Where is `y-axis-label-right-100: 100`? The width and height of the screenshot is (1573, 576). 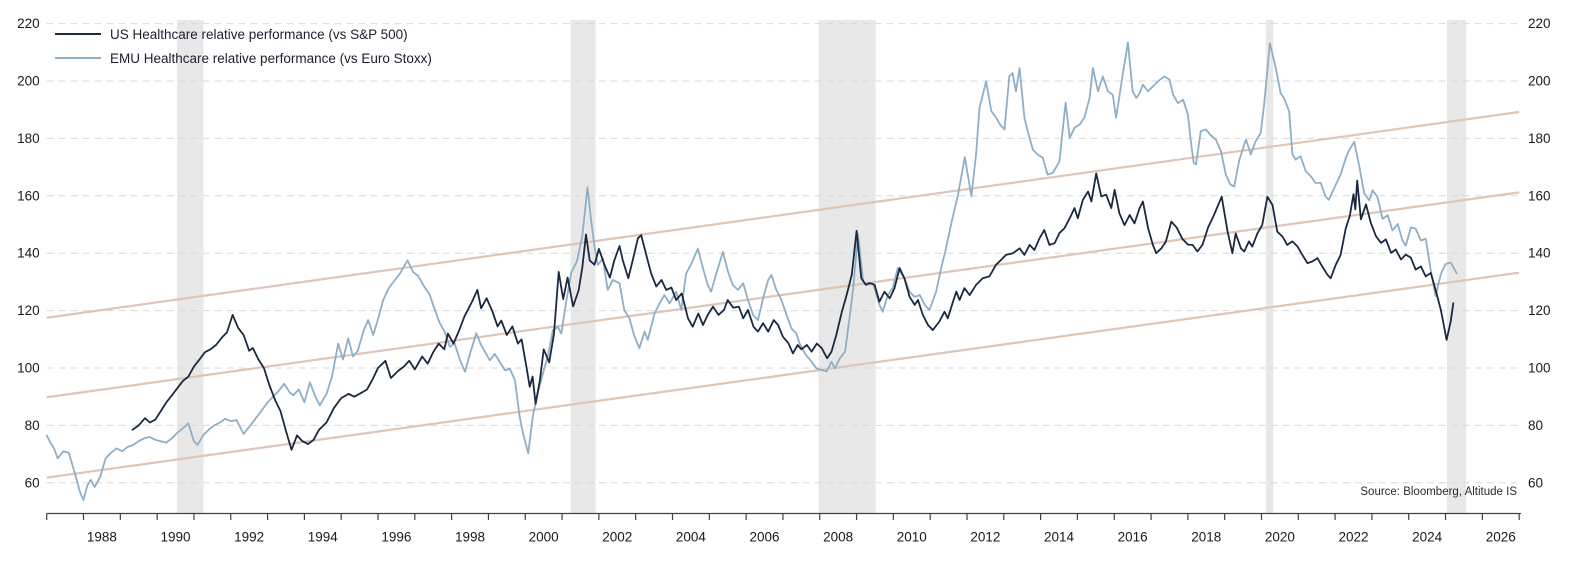
y-axis-label-right-100: 100 is located at coordinates (1539, 368).